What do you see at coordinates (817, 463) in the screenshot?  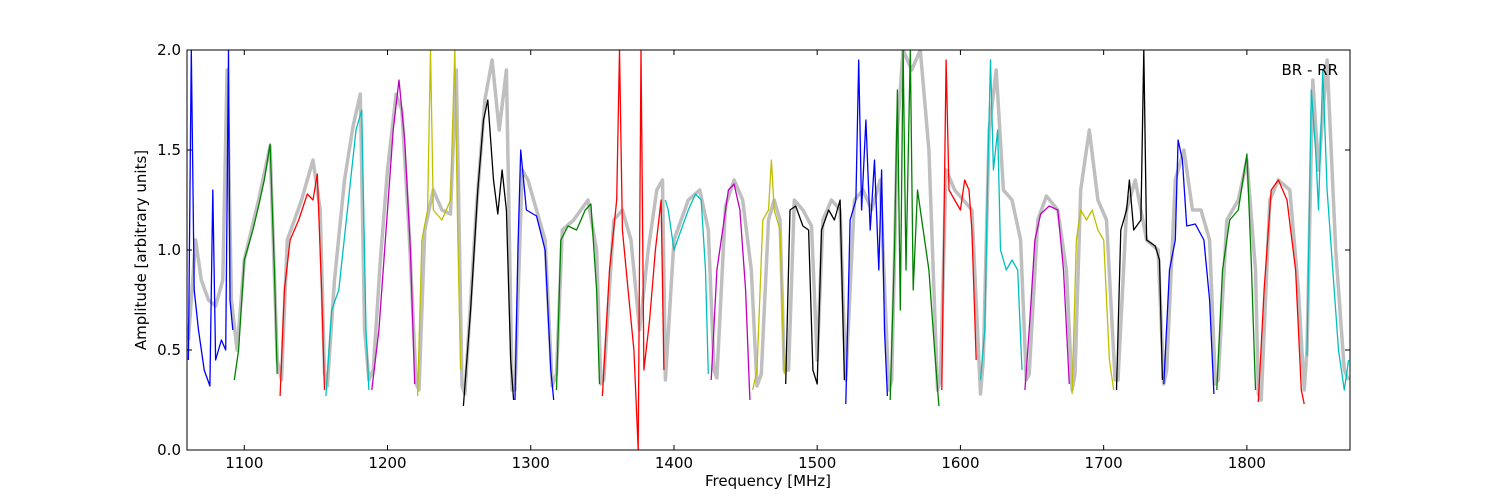 I see `x-tick-label: 1500` at bounding box center [817, 463].